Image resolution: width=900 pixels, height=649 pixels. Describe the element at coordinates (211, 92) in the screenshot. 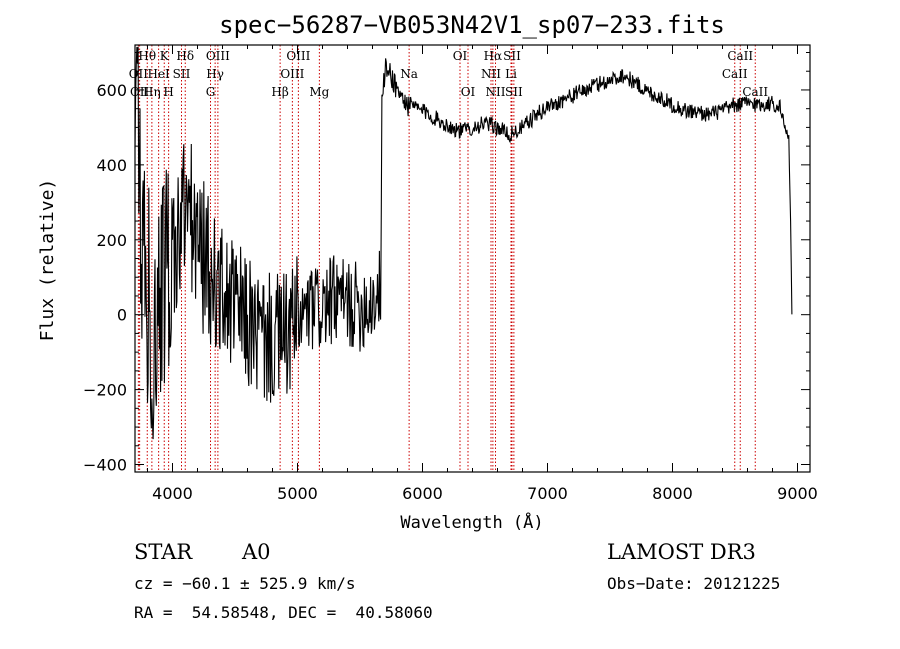

I see `spectral-line-label: G` at that location.